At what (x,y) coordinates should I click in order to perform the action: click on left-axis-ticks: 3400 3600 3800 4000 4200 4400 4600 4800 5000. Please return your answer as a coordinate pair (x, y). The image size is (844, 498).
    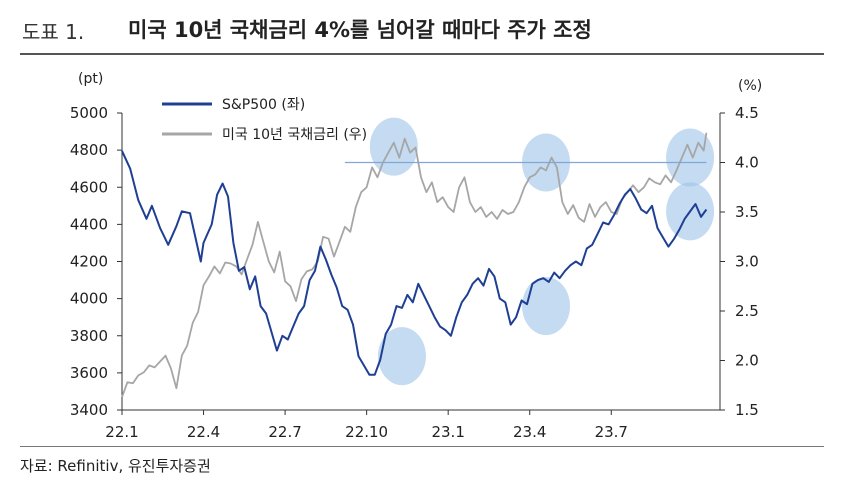
    Looking at the image, I should click on (96, 261).